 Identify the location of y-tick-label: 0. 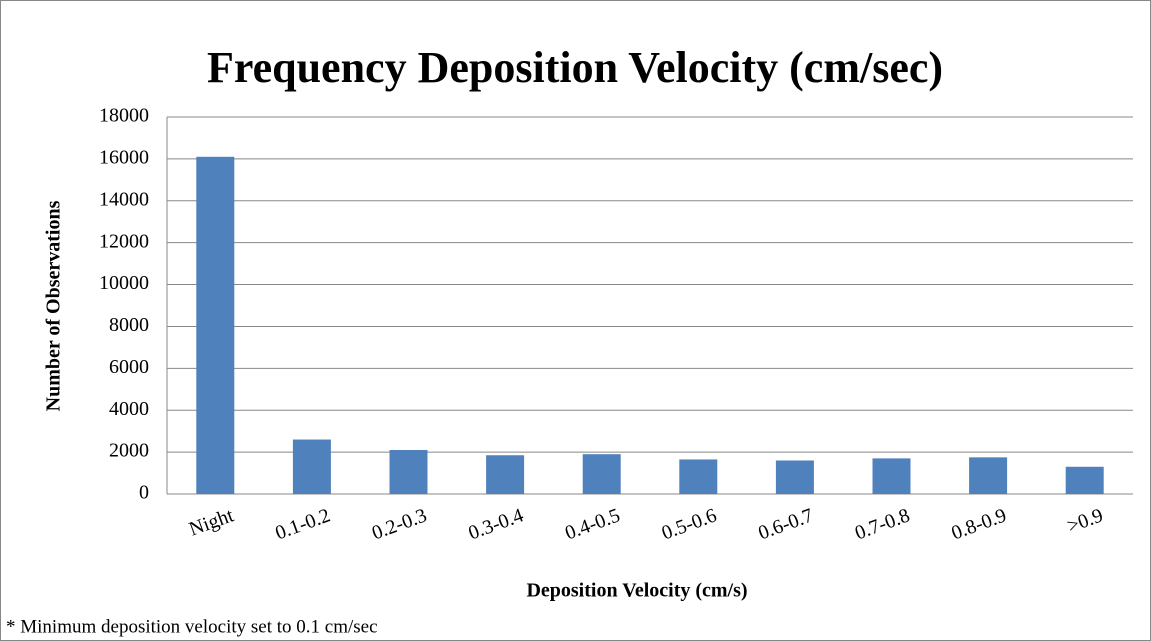
(144, 493).